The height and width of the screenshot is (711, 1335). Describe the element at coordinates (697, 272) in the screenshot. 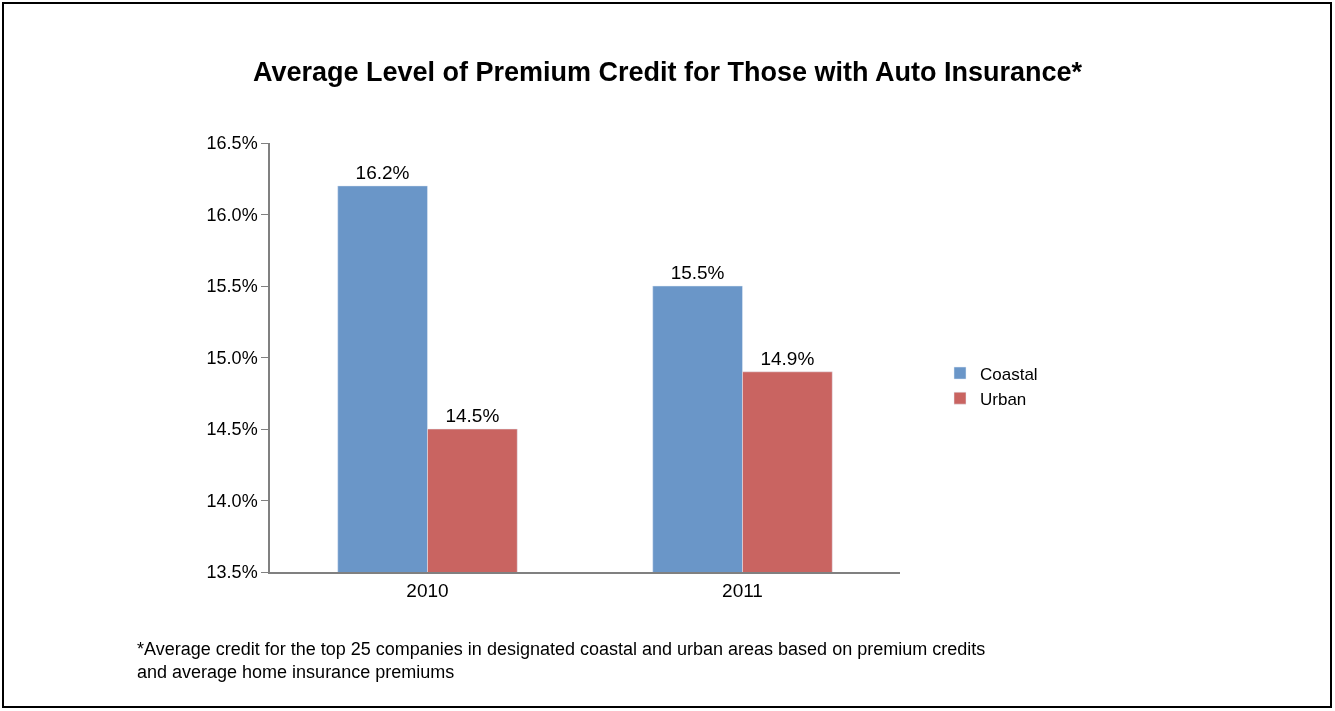

I see `data-label: 15.5%` at that location.